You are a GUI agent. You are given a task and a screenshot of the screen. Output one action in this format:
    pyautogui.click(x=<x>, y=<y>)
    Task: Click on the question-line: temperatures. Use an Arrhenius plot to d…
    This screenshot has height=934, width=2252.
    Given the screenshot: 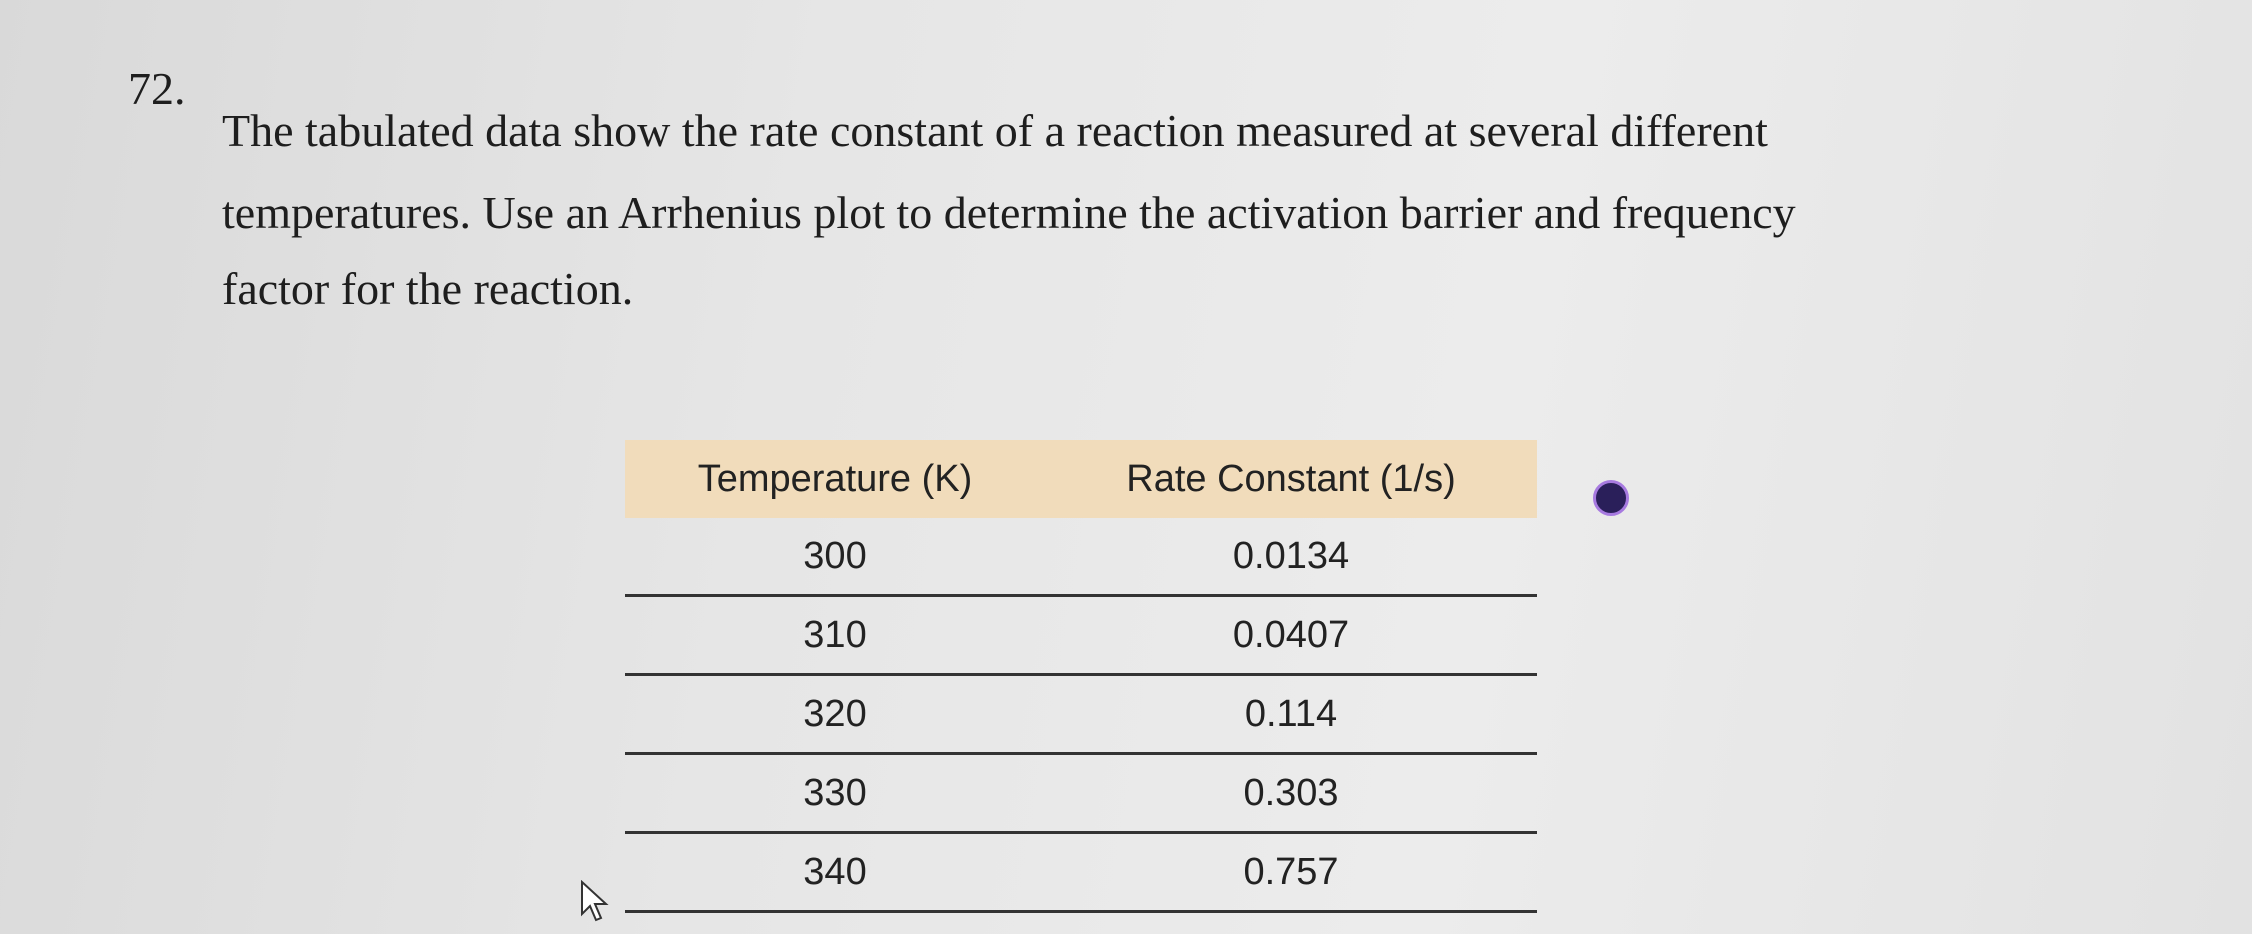 What is the action you would take?
    pyautogui.click(x=1009, y=212)
    